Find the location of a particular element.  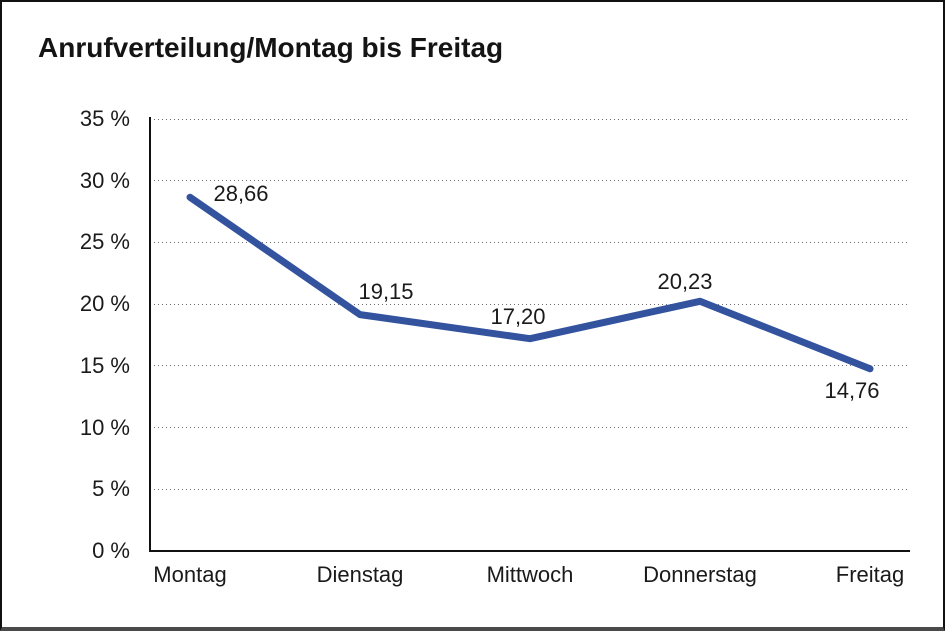

y-tick-label-0: 0 % is located at coordinates (111, 550).